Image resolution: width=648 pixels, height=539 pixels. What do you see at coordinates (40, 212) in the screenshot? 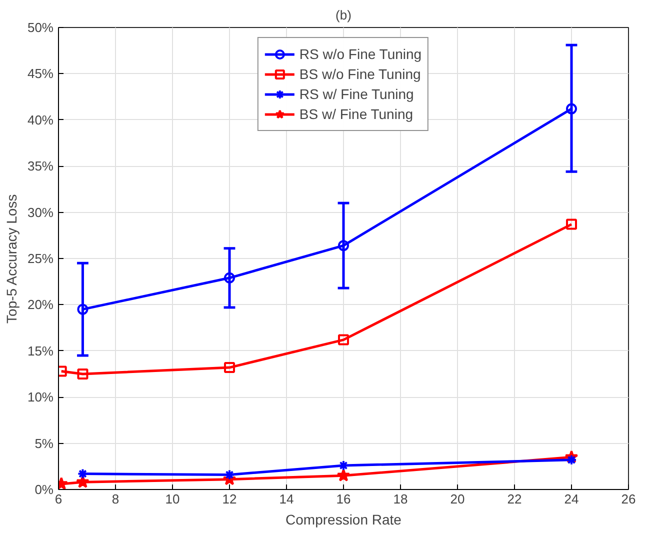
I see `y-tick-label: 30%` at bounding box center [40, 212].